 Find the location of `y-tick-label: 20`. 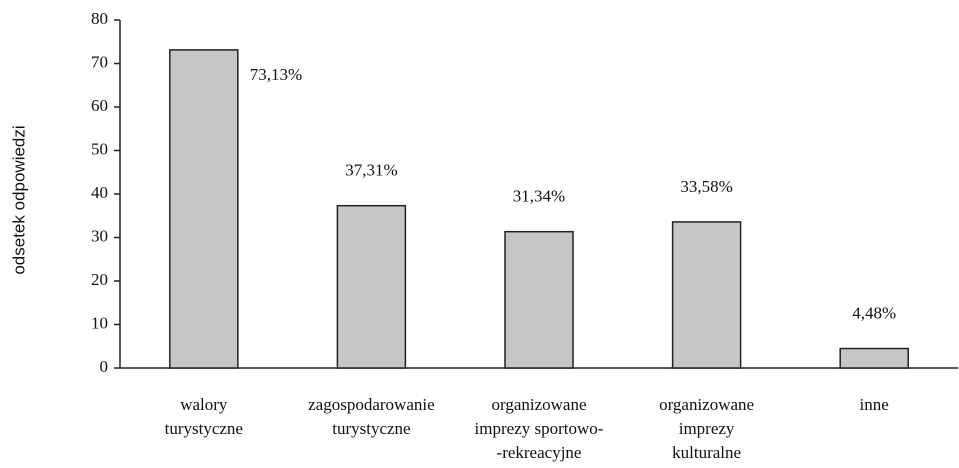

y-tick-label: 20 is located at coordinates (99, 279).